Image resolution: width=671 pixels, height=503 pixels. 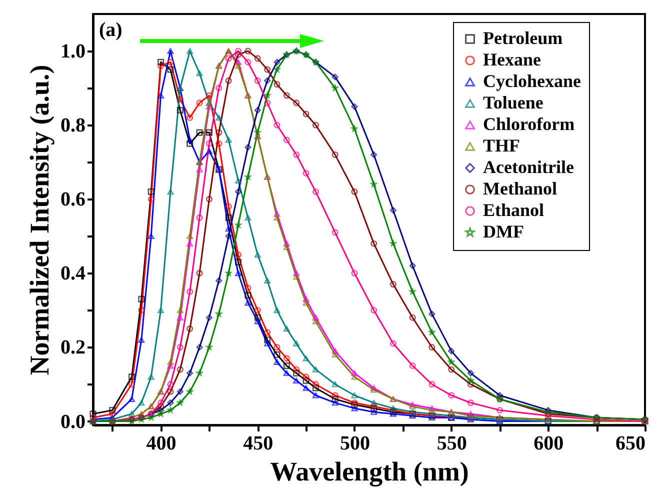 What do you see at coordinates (355, 443) in the screenshot?
I see `x-tick-label: 500` at bounding box center [355, 443].